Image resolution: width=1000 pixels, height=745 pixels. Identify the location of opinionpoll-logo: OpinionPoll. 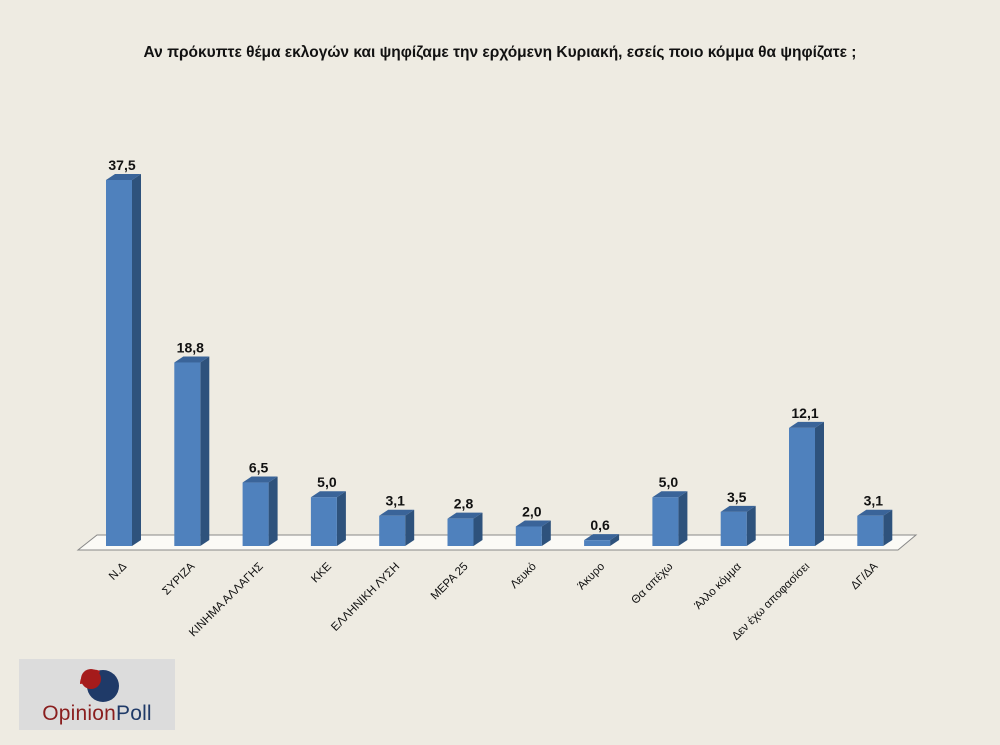
(97, 694).